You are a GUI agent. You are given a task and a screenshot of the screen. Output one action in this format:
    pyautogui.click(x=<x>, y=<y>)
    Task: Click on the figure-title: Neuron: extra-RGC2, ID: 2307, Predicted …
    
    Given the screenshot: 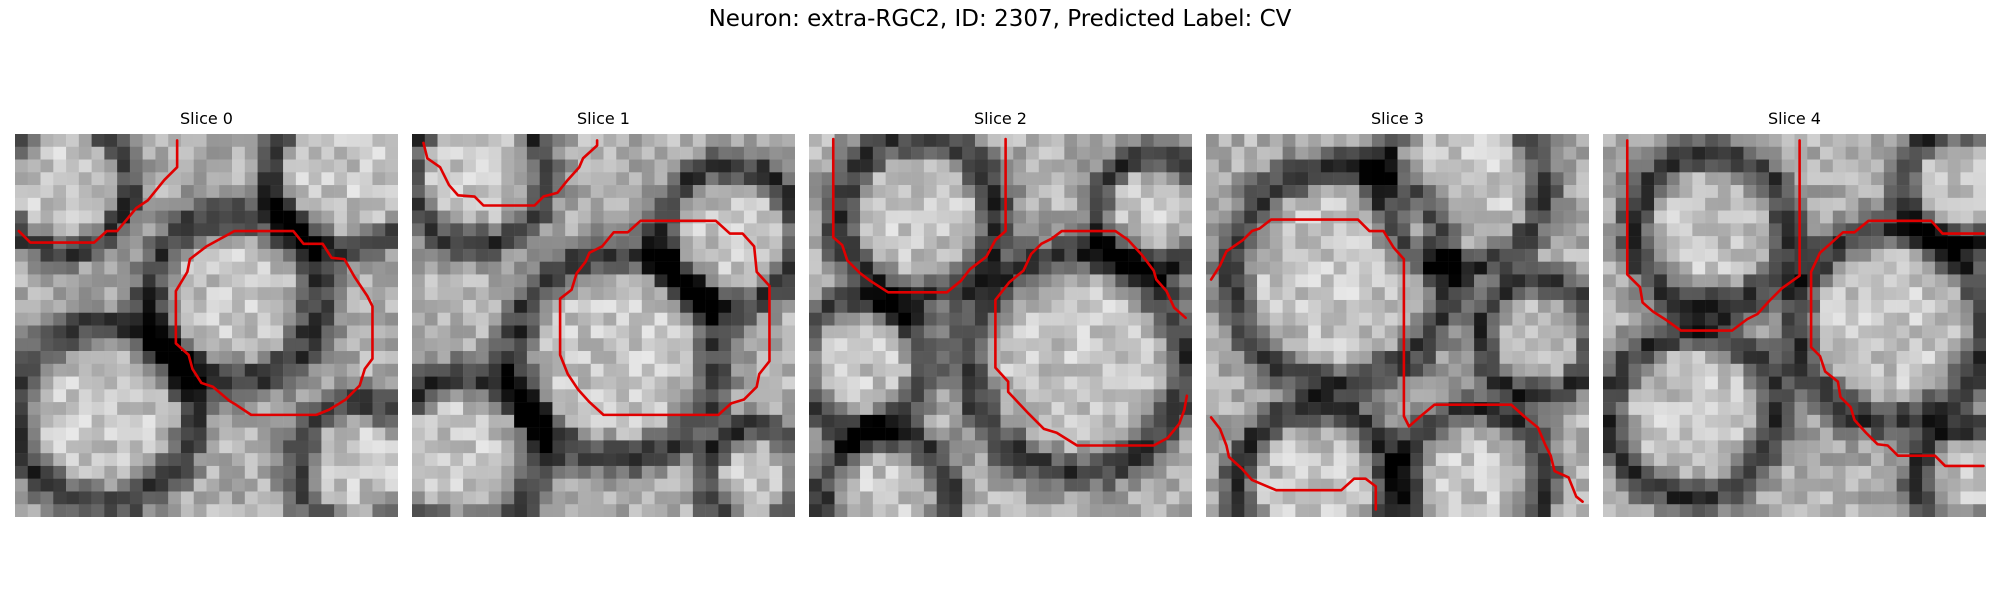 What is the action you would take?
    pyautogui.click(x=1000, y=19)
    